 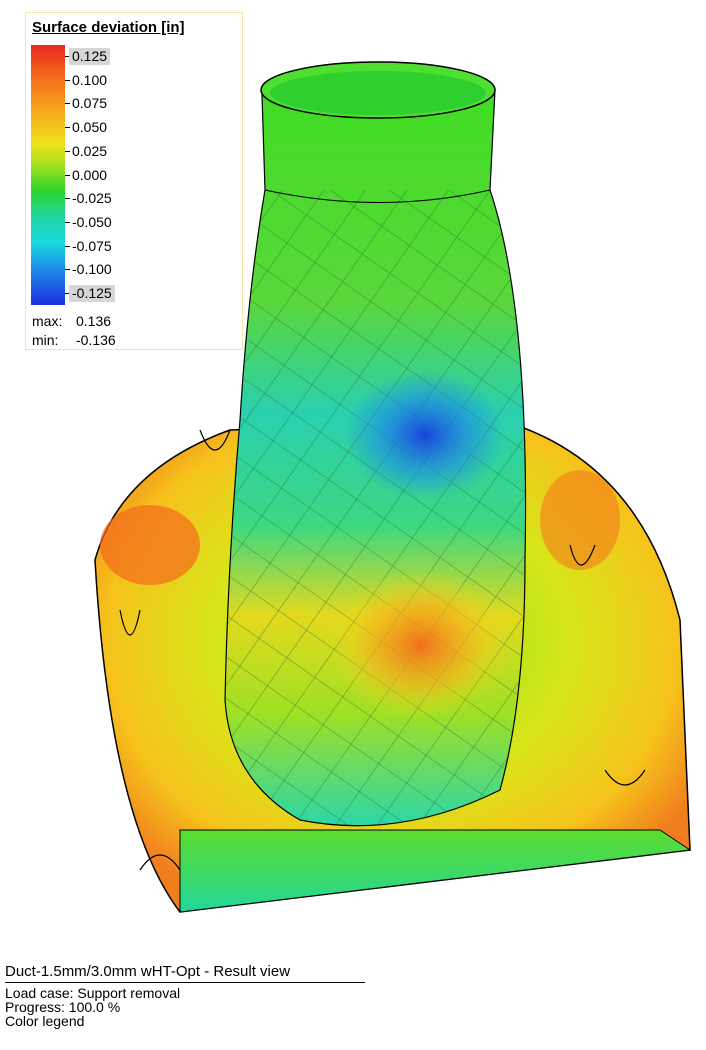 What do you see at coordinates (90, 150) in the screenshot?
I see `legend-label: 0.025` at bounding box center [90, 150].